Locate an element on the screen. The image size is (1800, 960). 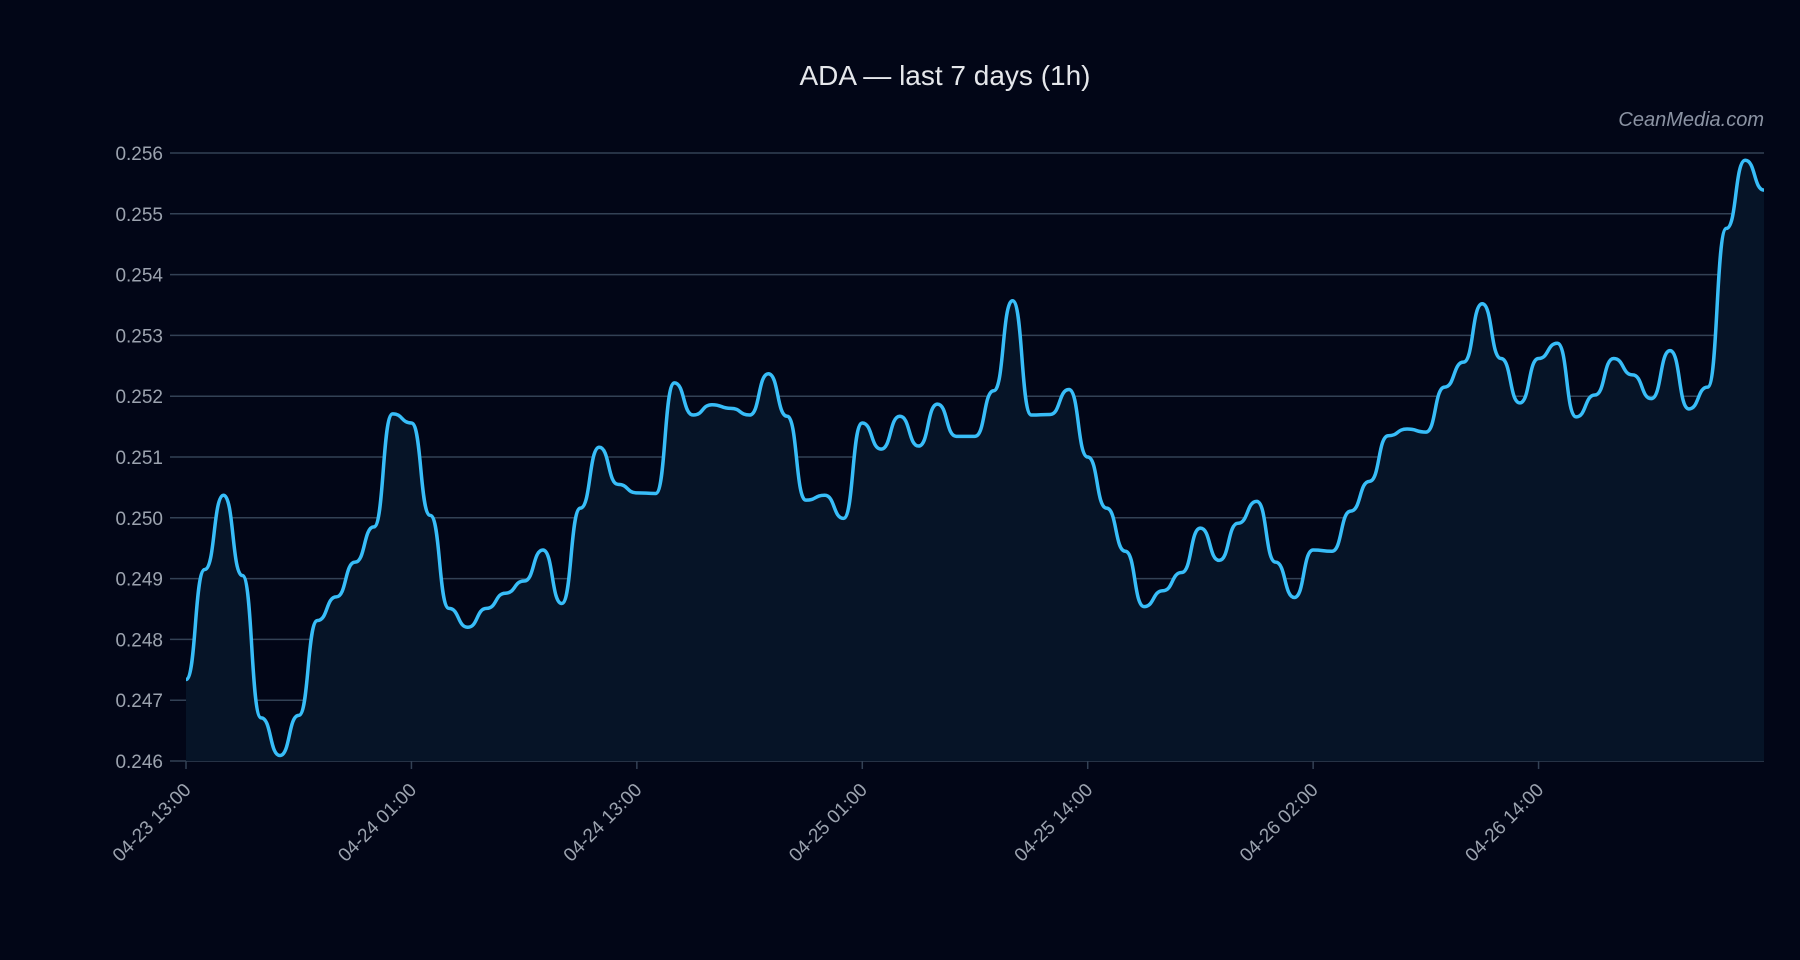
y-tick-label: 0.246 is located at coordinates (139, 762).